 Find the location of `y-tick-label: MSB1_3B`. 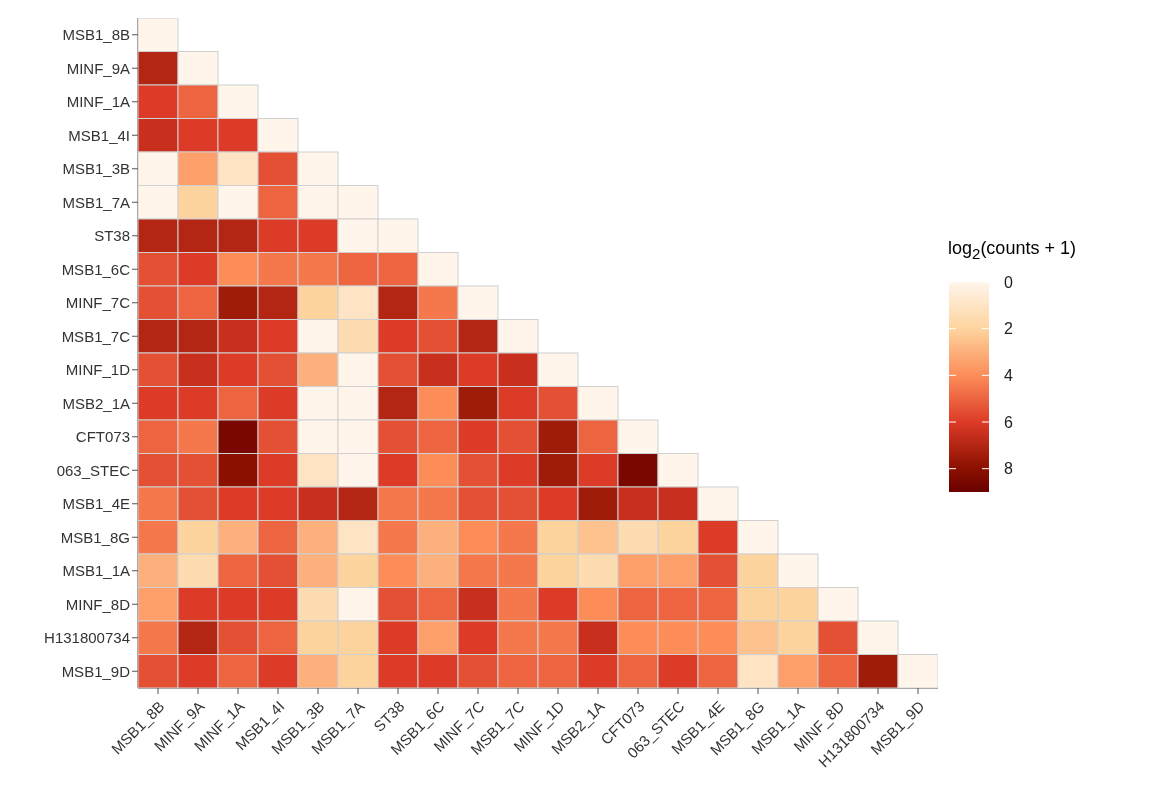

y-tick-label: MSB1_3B is located at coordinates (96, 169).